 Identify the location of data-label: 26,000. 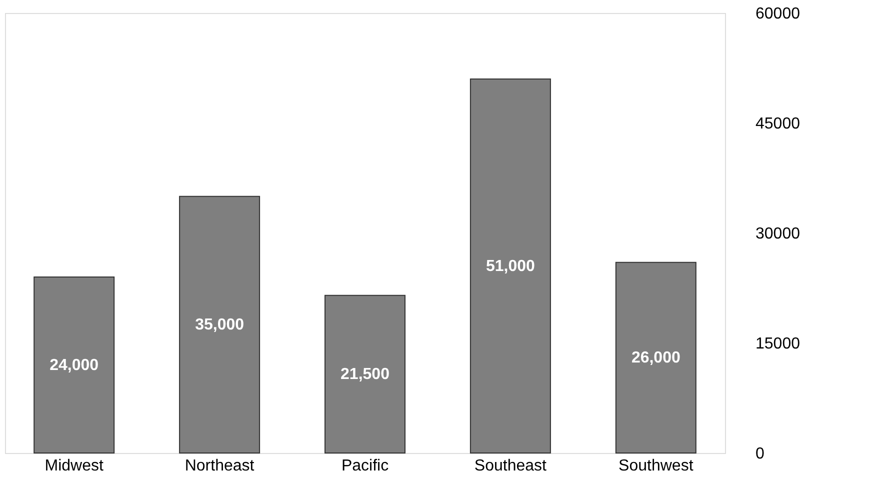
(655, 358).